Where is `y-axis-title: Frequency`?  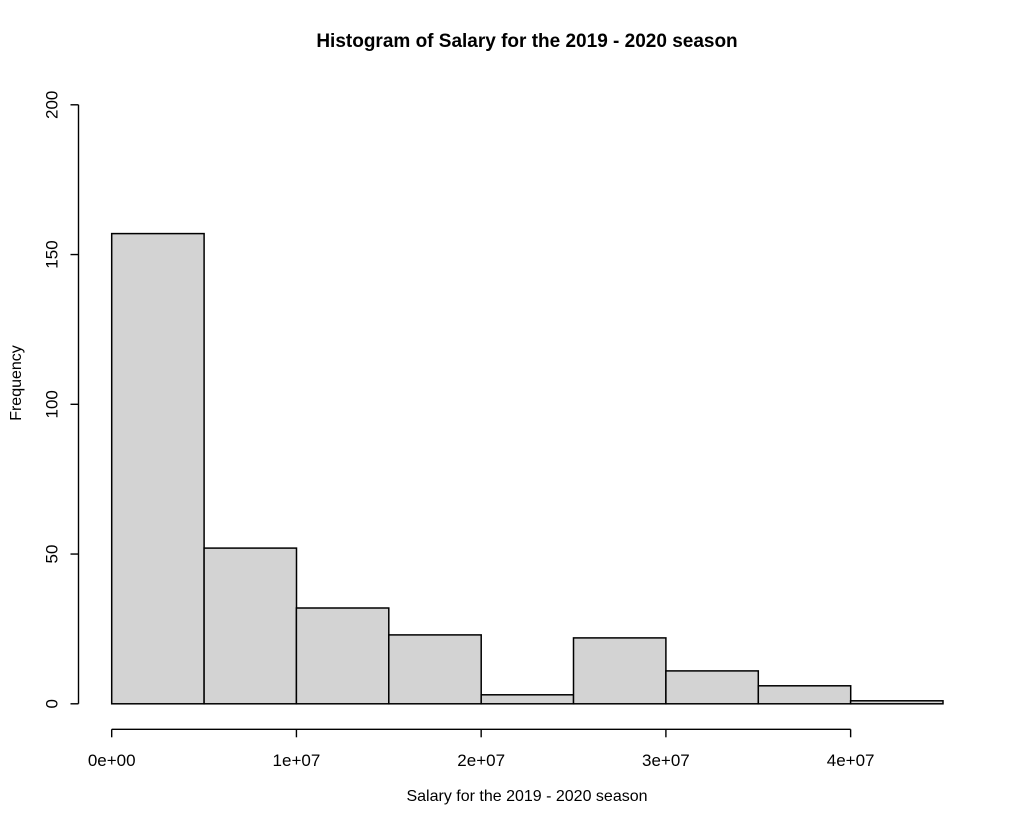
y-axis-title: Frequency is located at coordinates (16, 383).